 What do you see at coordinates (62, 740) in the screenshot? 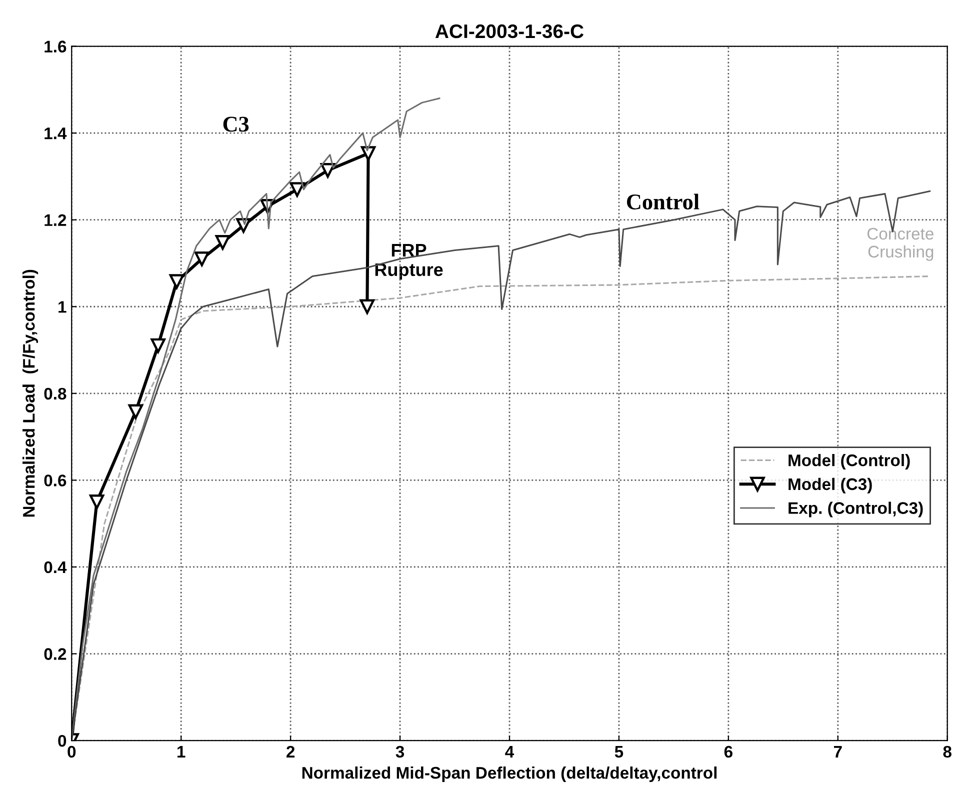
I see `y-tick-label: 0` at bounding box center [62, 740].